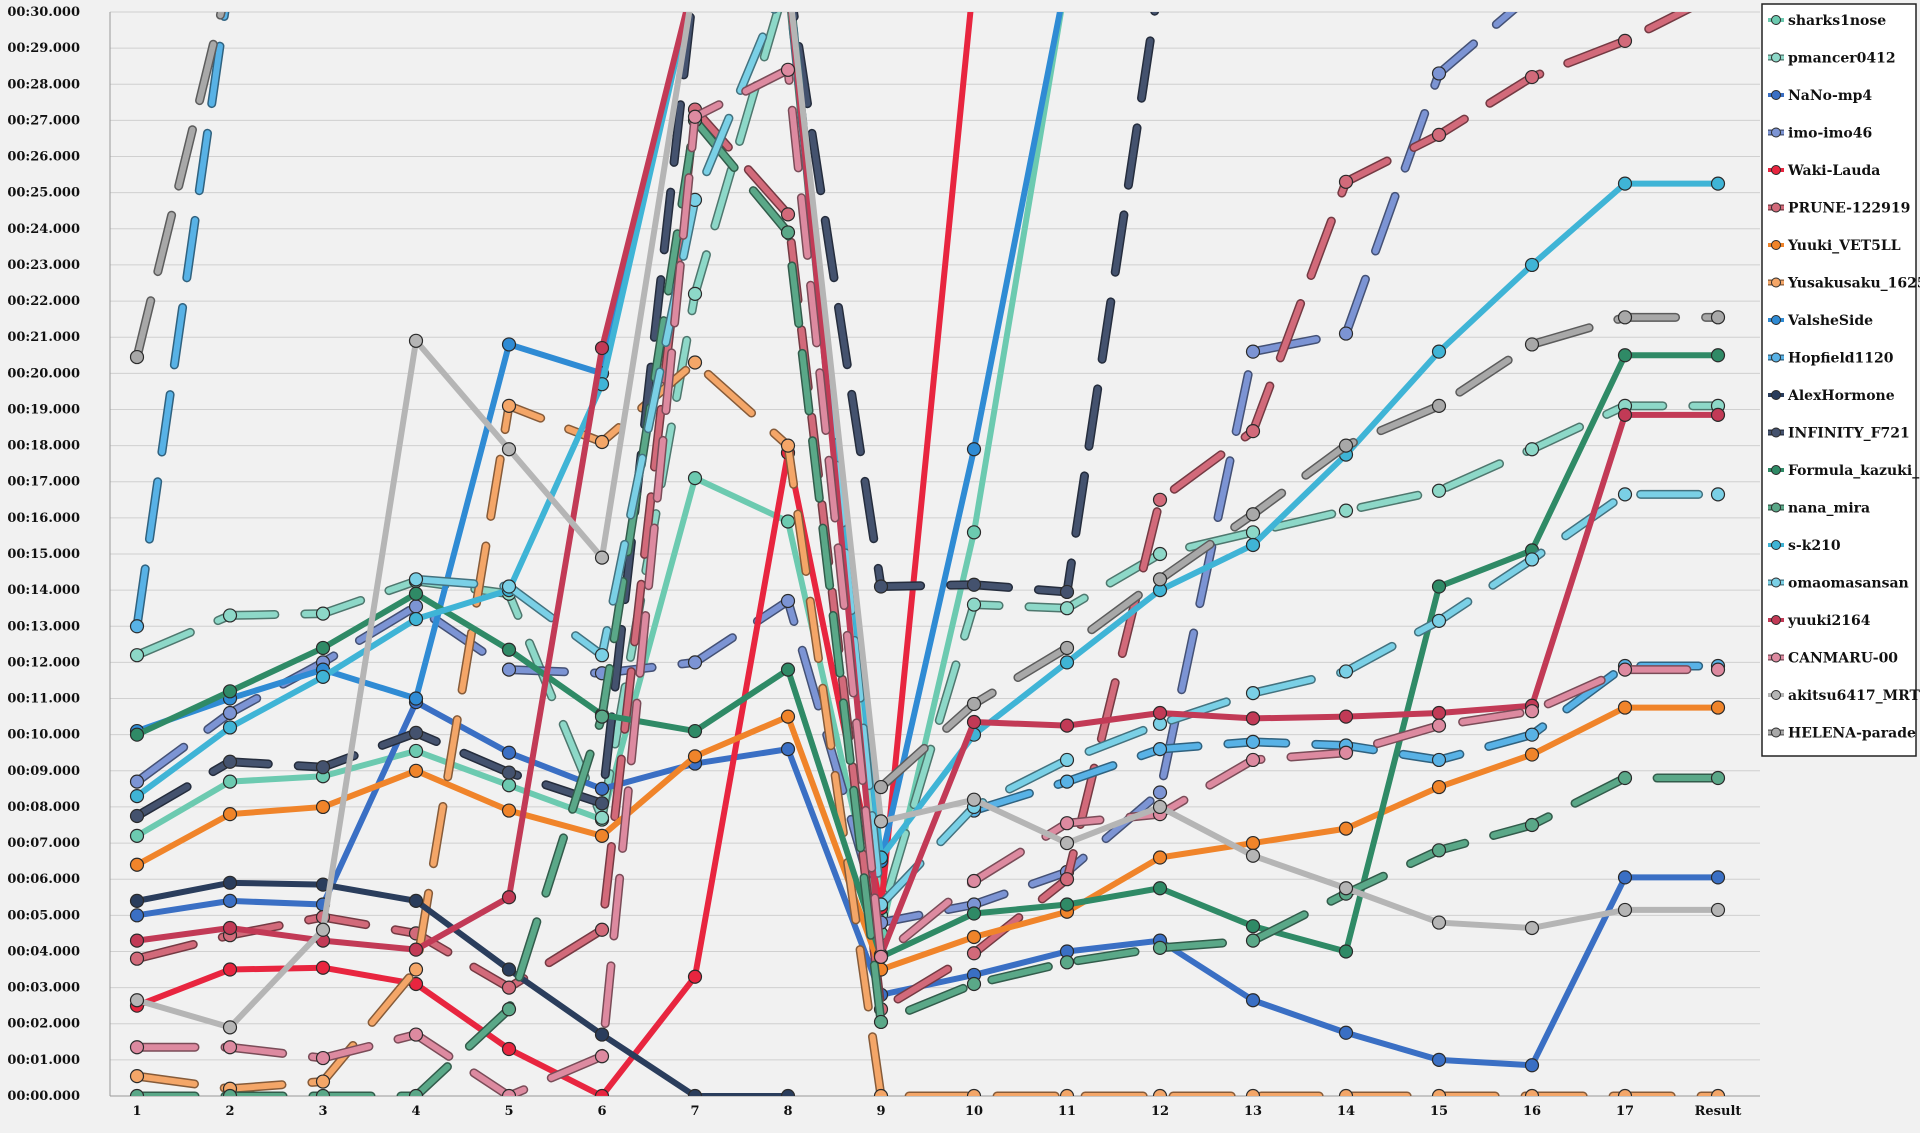 This screenshot has height=1133, width=1920. Describe the element at coordinates (462, 985) in the screenshot. I see `series-AlexHormone` at that location.